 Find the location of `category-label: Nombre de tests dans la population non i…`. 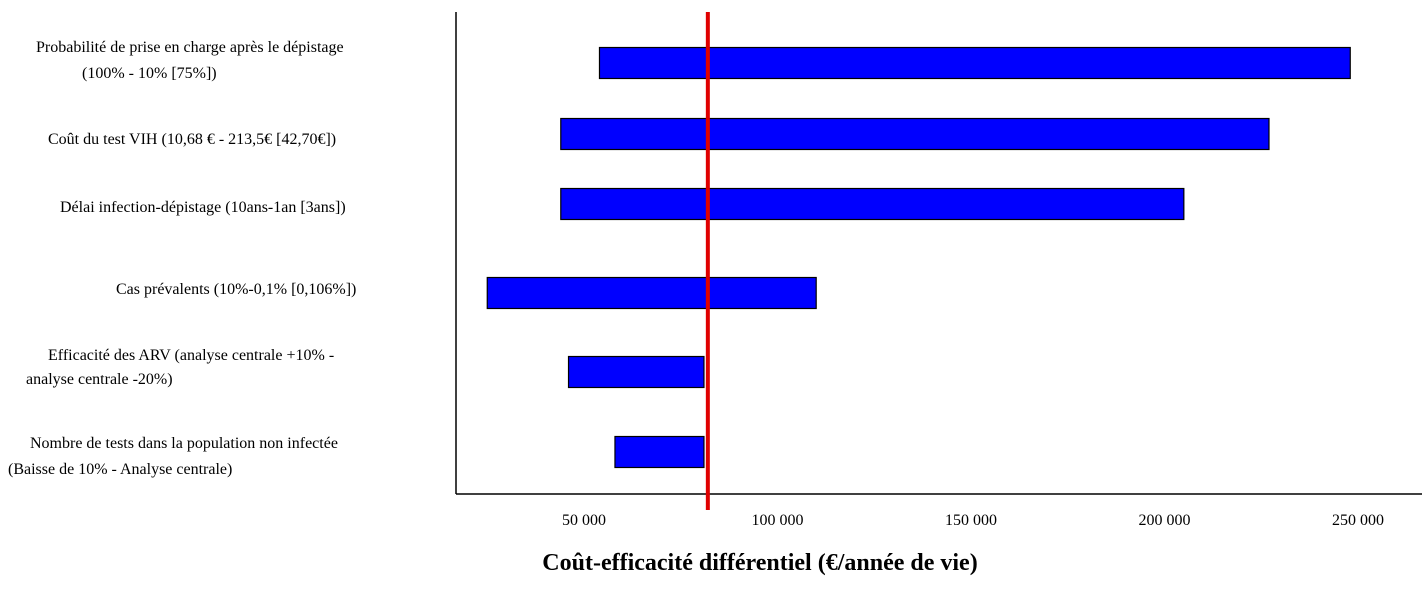

category-label: Nombre de tests dans la population non i… is located at coordinates (184, 443).